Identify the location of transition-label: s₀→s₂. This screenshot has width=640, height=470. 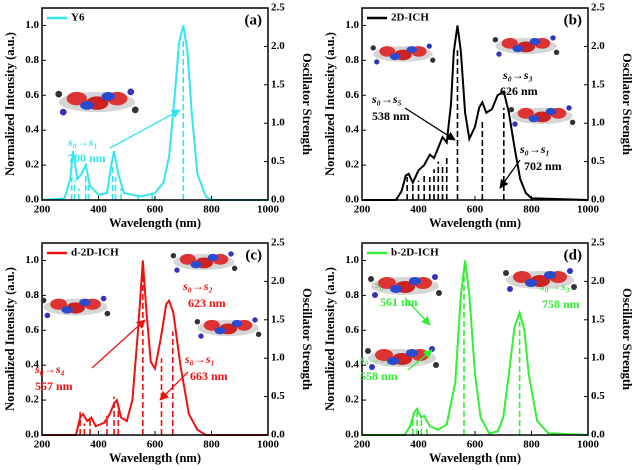
(197, 286).